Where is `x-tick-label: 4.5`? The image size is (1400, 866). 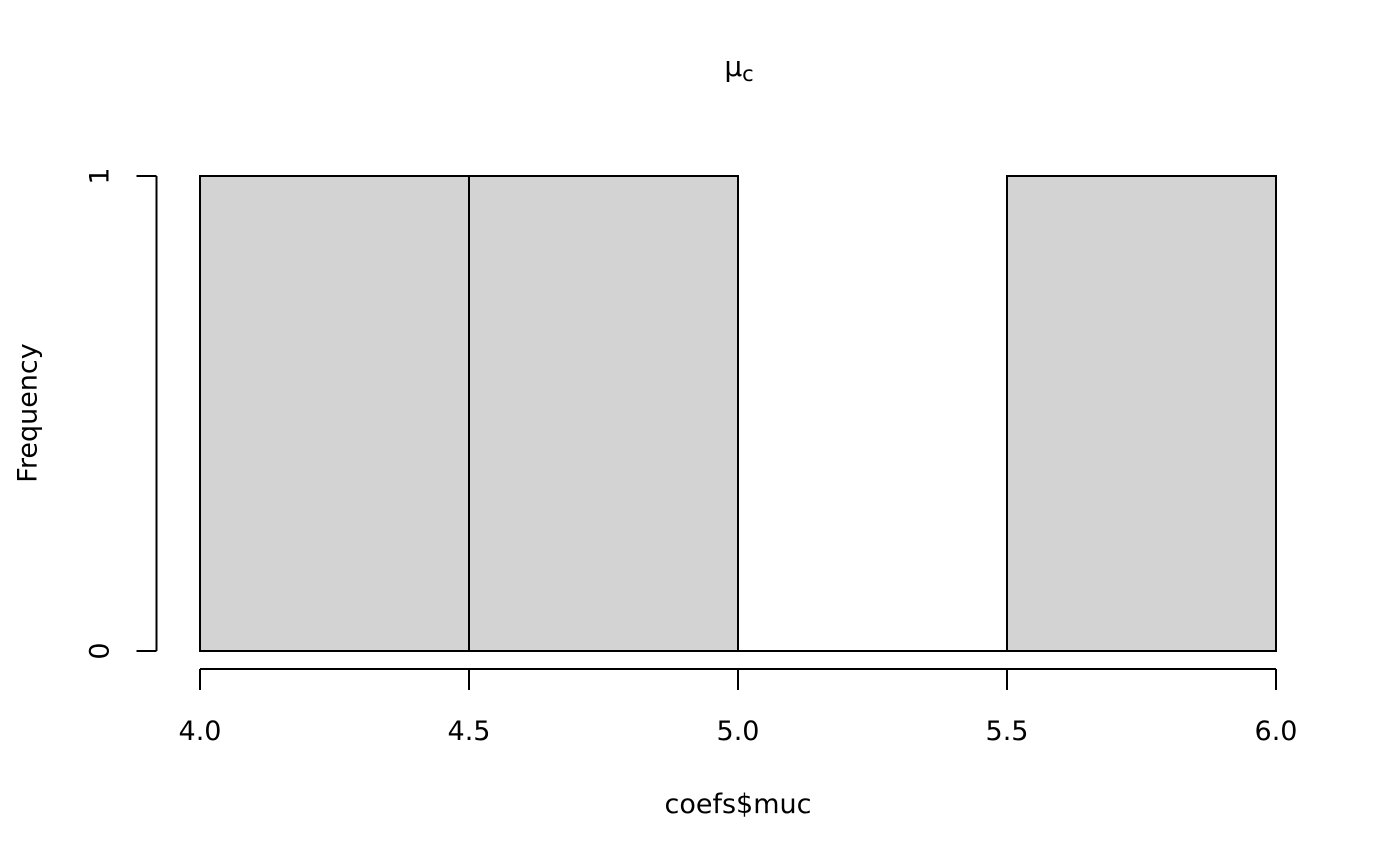 x-tick-label: 4.5 is located at coordinates (469, 731).